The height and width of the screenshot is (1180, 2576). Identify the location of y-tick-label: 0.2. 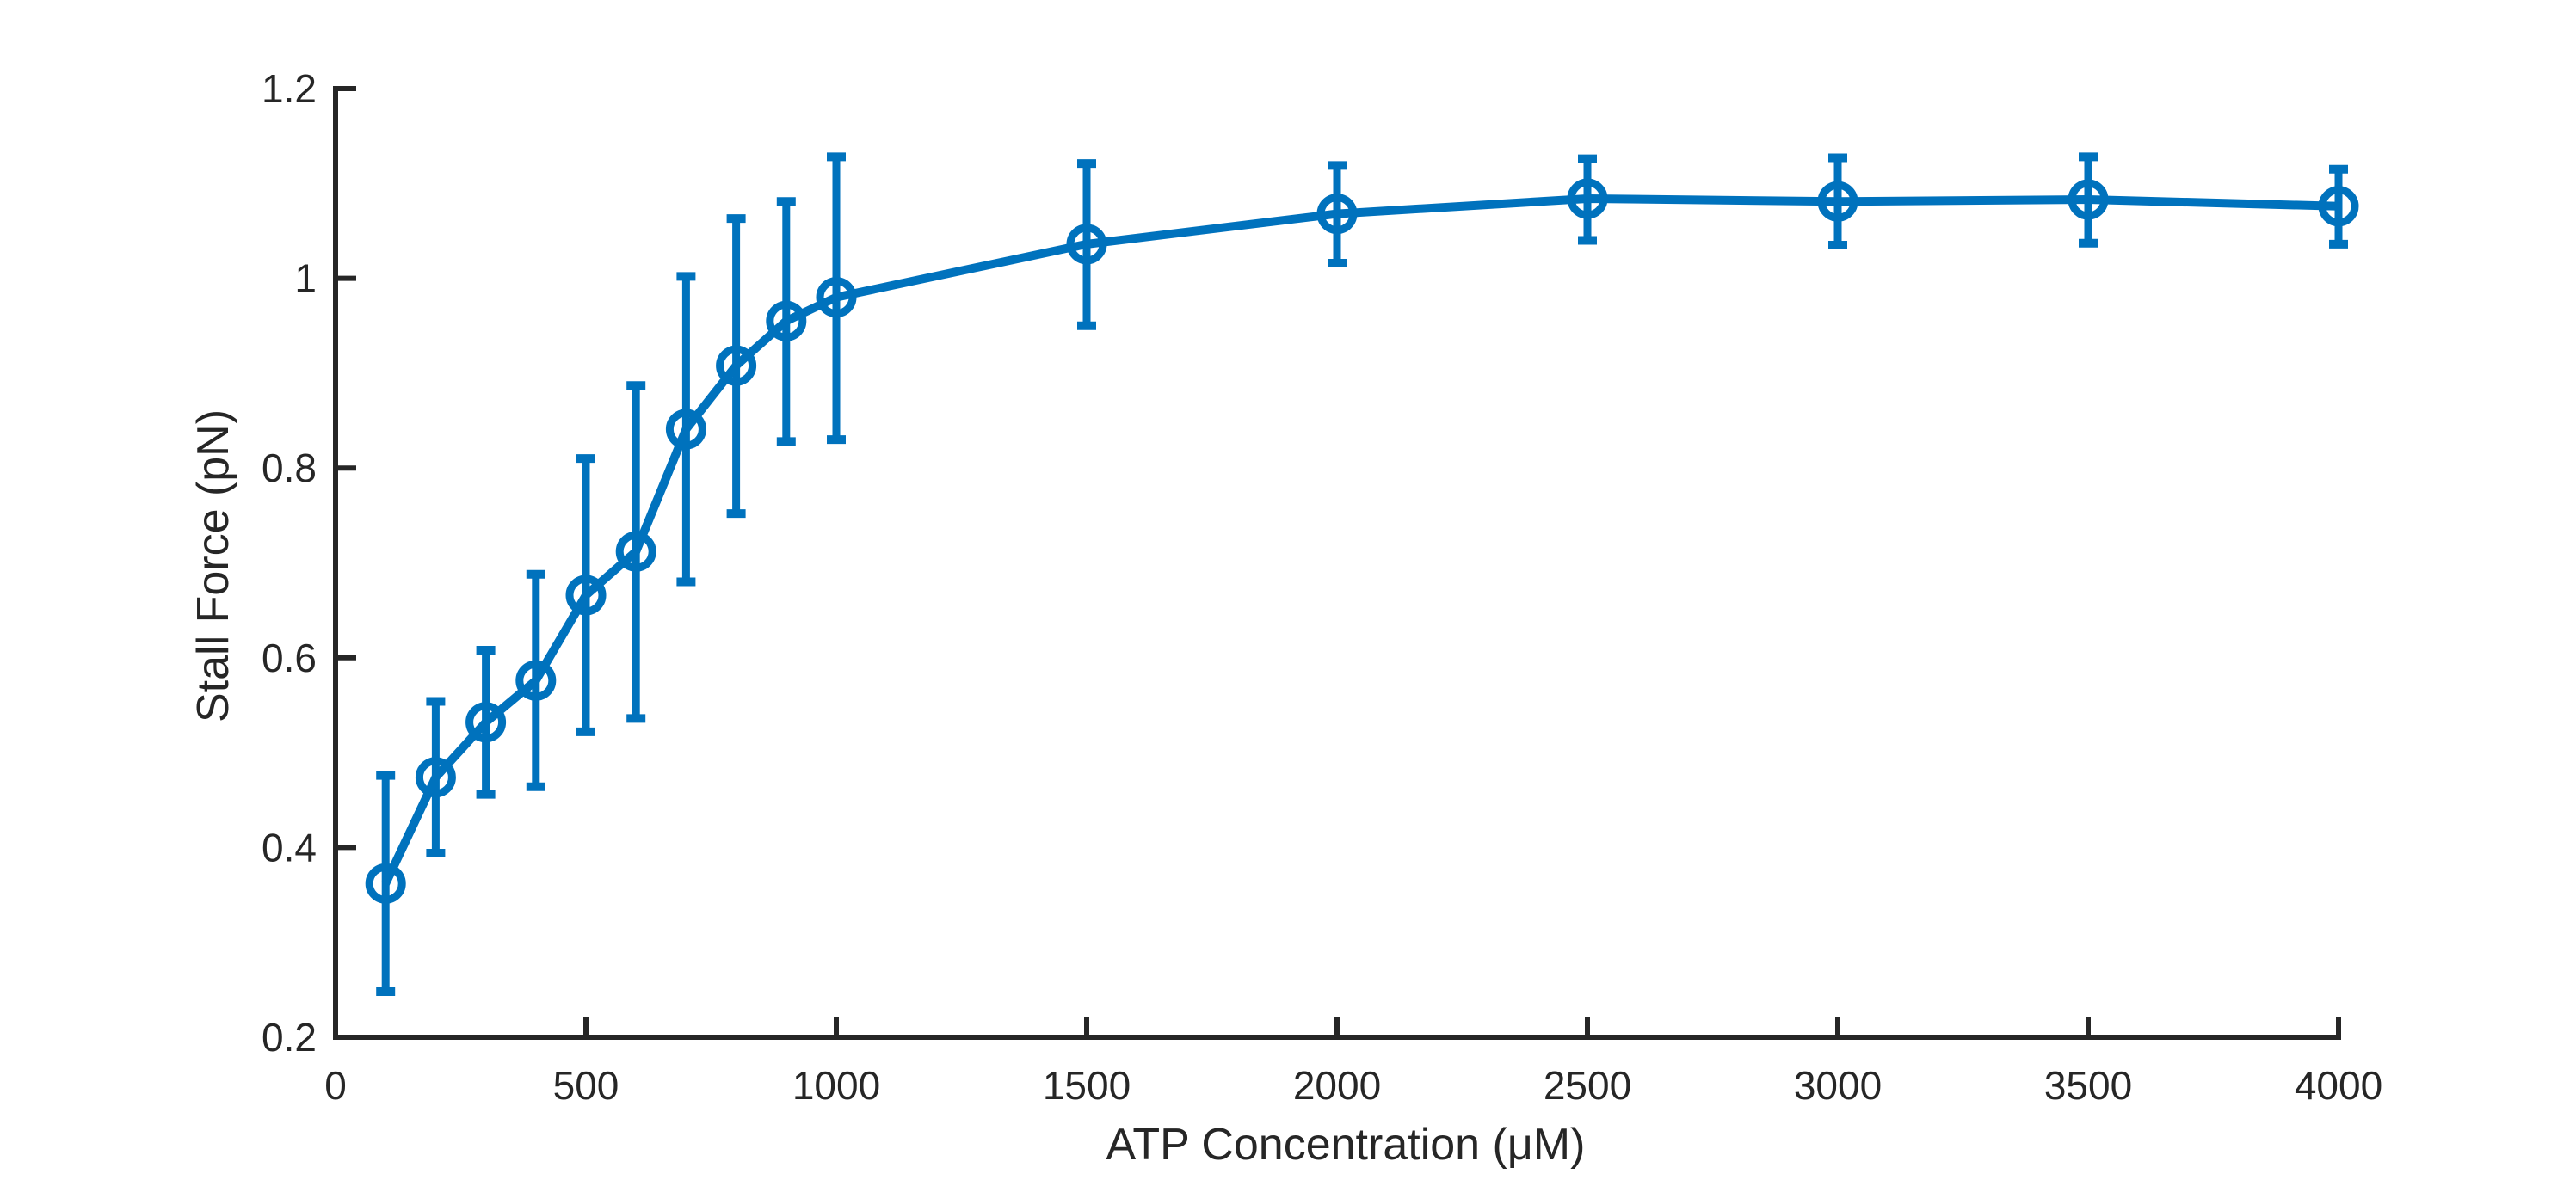
(289, 1038).